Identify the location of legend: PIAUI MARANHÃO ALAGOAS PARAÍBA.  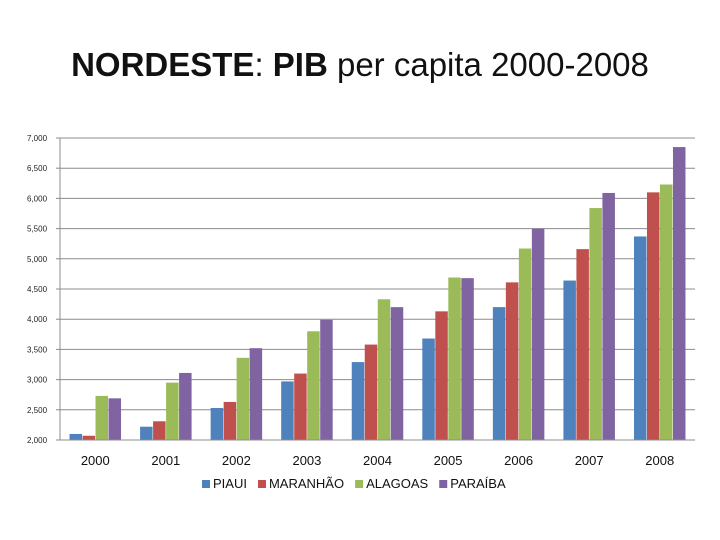
(354, 483).